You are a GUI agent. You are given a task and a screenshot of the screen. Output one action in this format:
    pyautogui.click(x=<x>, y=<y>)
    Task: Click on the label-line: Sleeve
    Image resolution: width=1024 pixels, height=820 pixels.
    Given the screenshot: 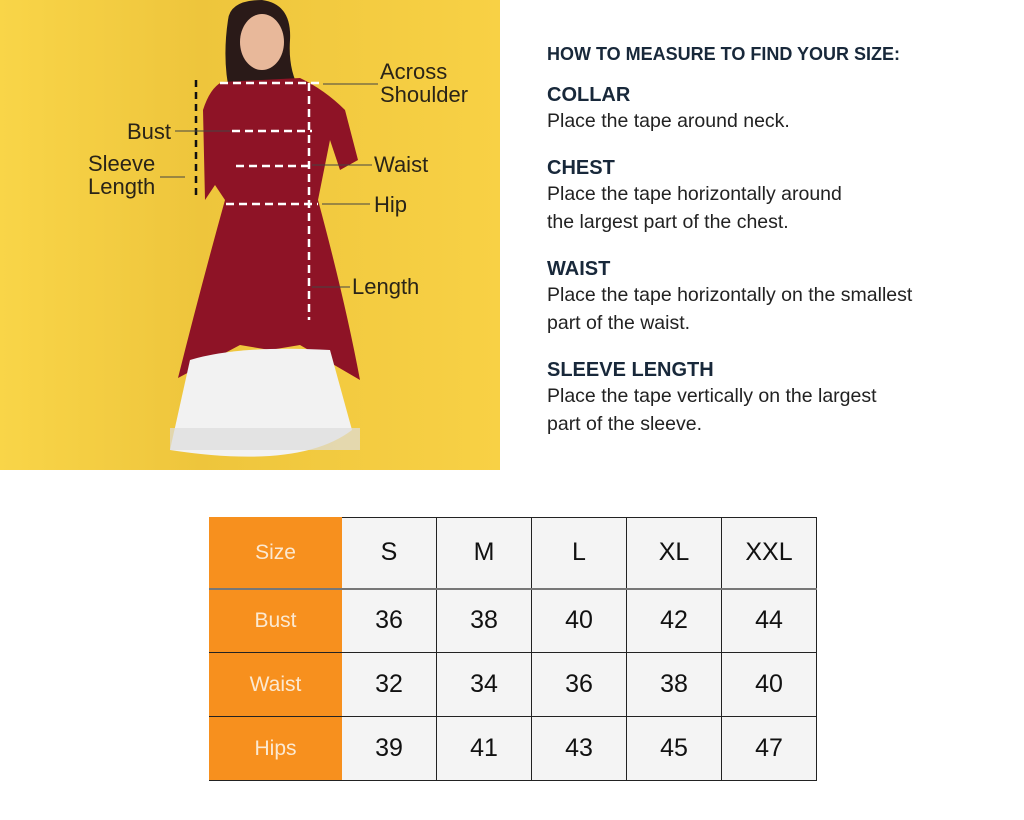 What is the action you would take?
    pyautogui.click(x=122, y=163)
    